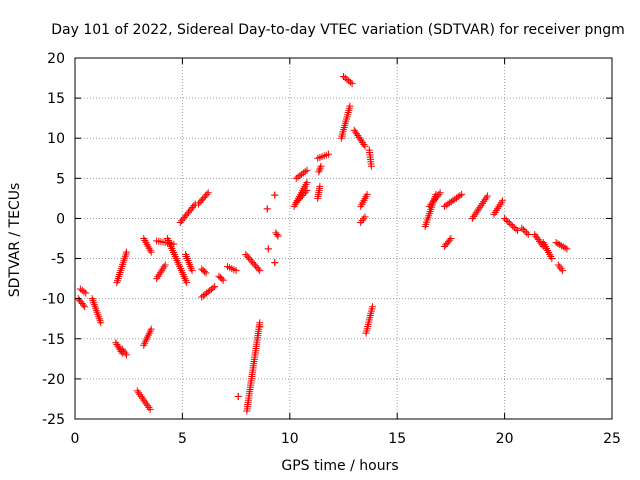 Image resolution: width=640 pixels, height=480 pixels. I want to click on y-tick-label: -15, so click(53, 340).